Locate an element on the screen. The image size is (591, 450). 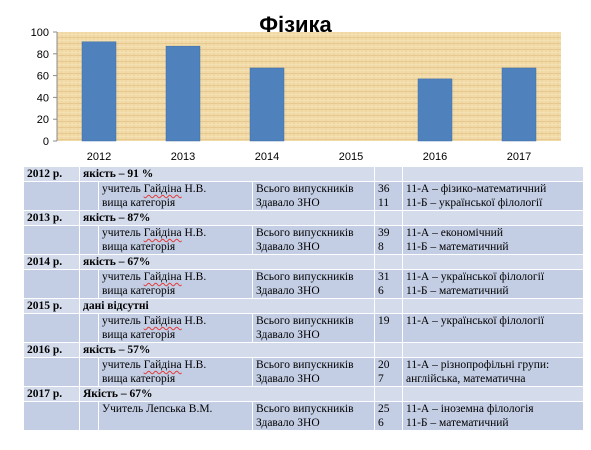
table-row-header: 2012 р. якість – 91 % is located at coordinates (304, 174).